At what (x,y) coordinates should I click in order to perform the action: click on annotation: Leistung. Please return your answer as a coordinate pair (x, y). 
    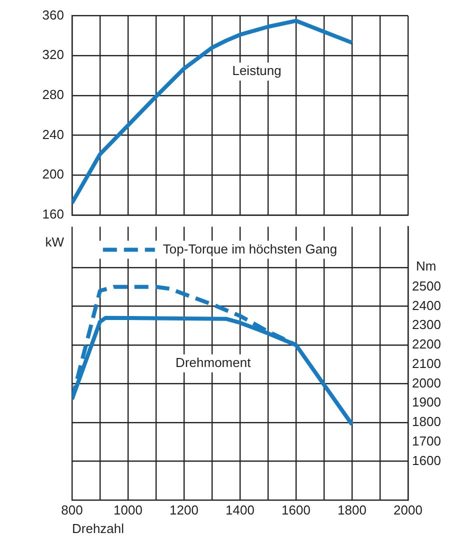
    Looking at the image, I should click on (257, 70).